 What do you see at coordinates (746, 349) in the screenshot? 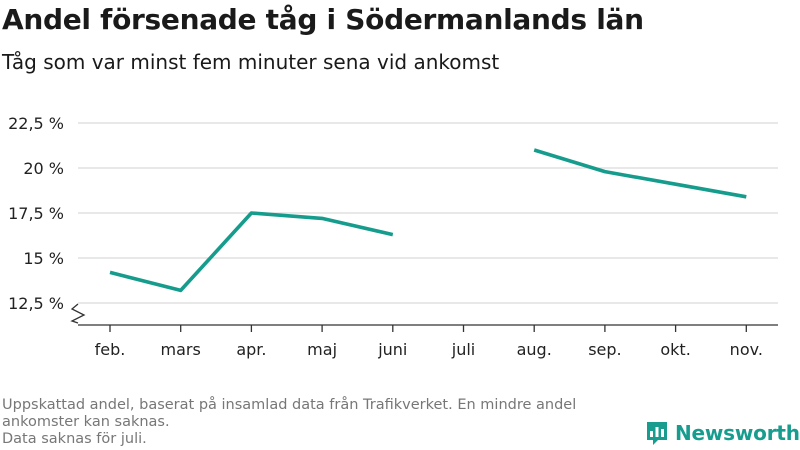
I see `x-tick-label: nov.` at bounding box center [746, 349].